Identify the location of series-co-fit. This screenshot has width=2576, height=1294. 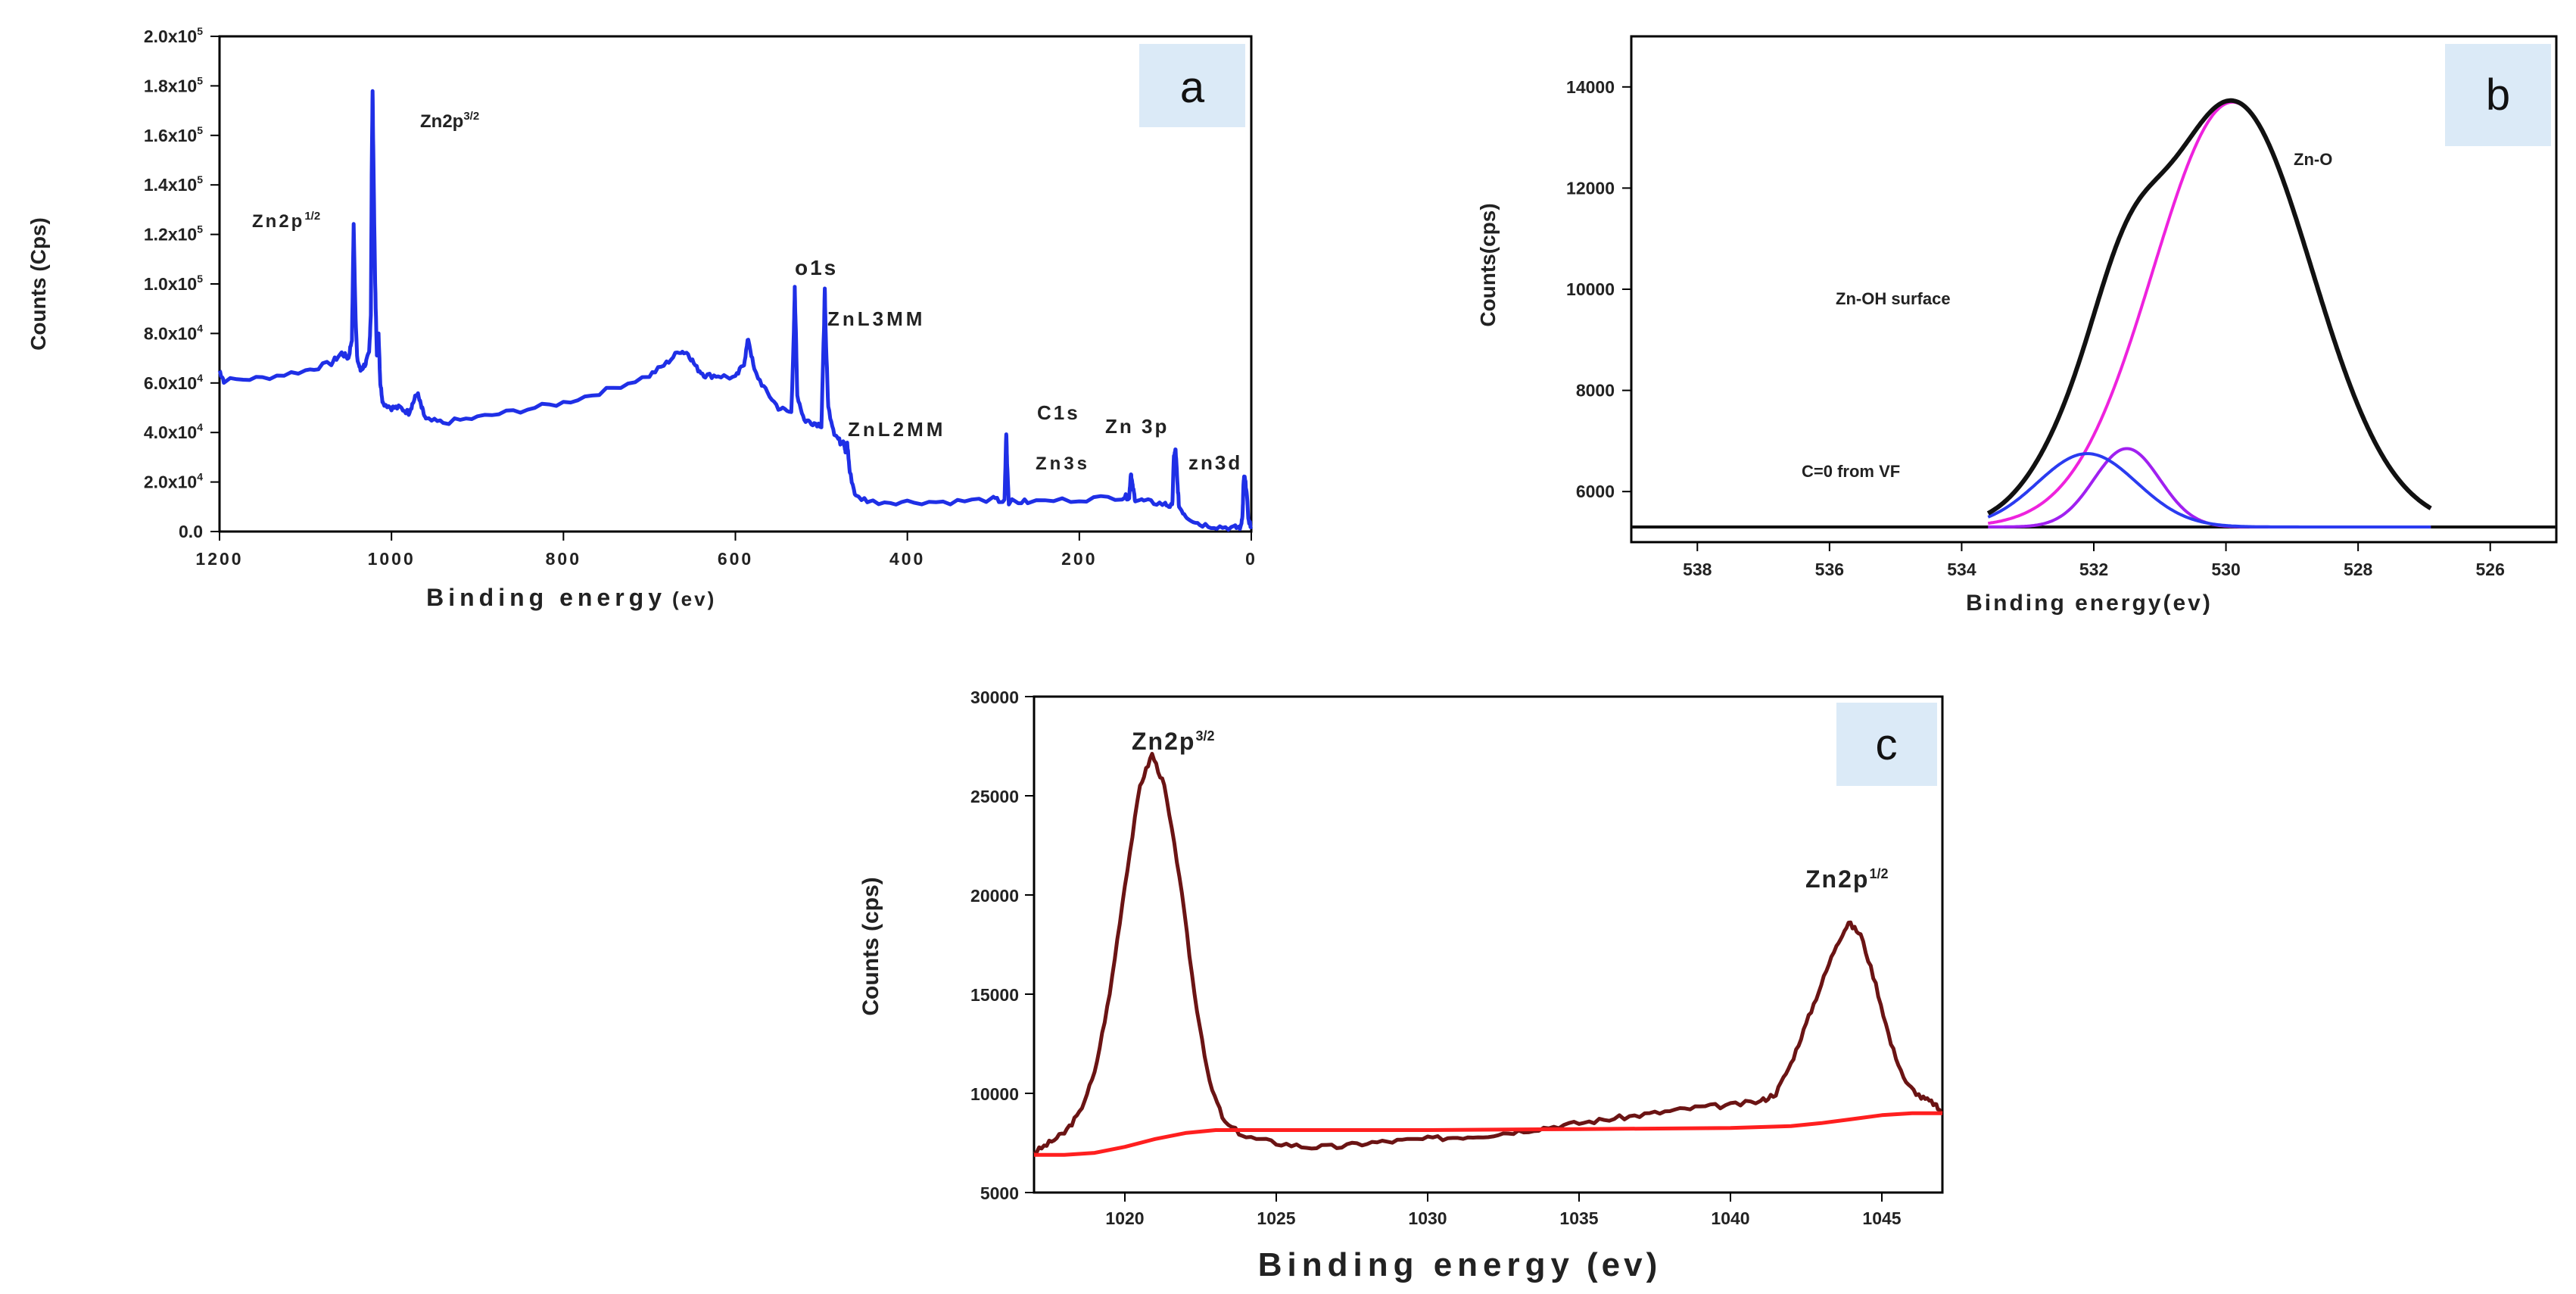
(2209, 490).